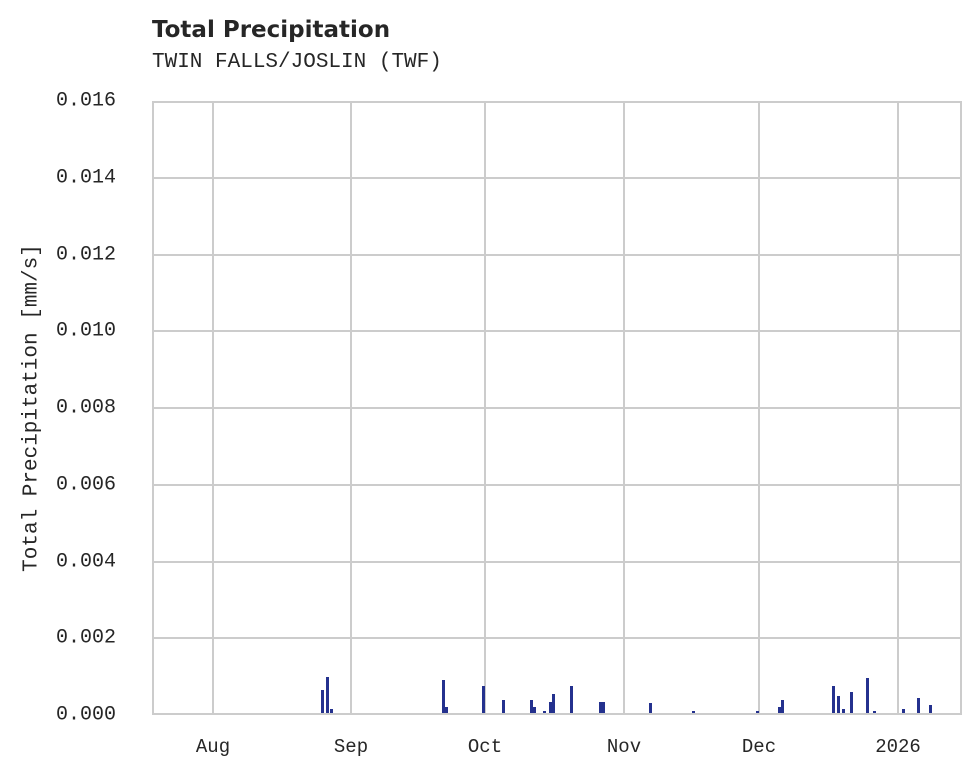 The image size is (980, 780). I want to click on y-tick-label: 0.006, so click(86, 485).